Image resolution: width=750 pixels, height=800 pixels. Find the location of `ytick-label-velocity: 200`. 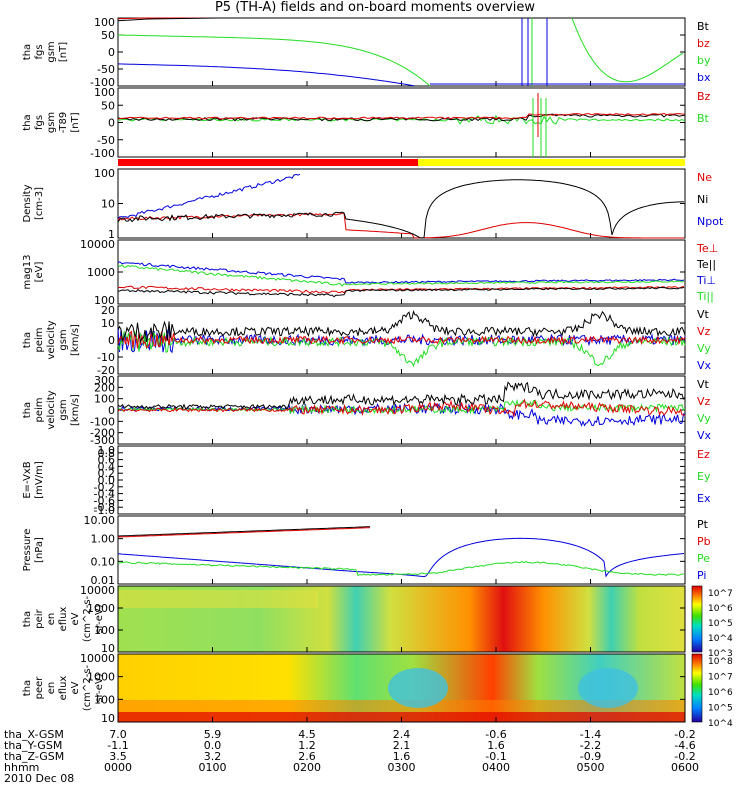

ytick-label-velocity: 200 is located at coordinates (104, 387).